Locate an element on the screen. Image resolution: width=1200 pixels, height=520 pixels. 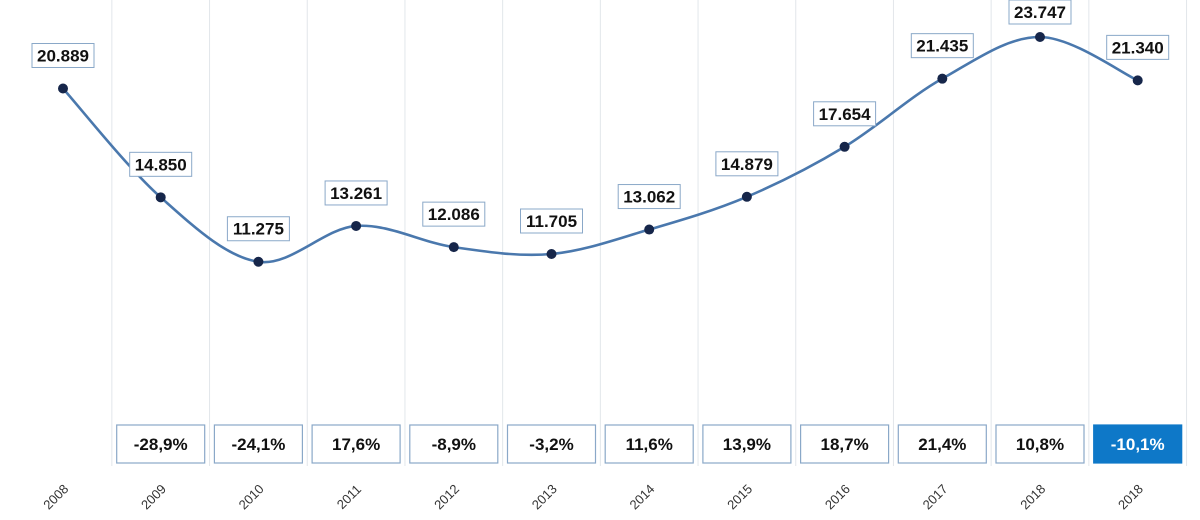
value-label: 14.879 is located at coordinates (747, 164).